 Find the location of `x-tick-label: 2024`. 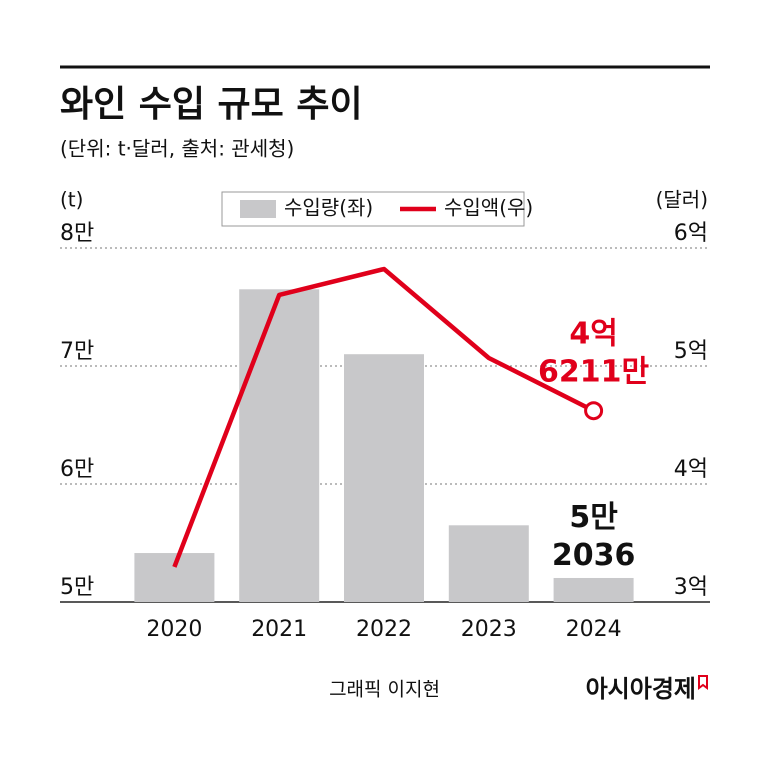

x-tick-label: 2024 is located at coordinates (594, 629).